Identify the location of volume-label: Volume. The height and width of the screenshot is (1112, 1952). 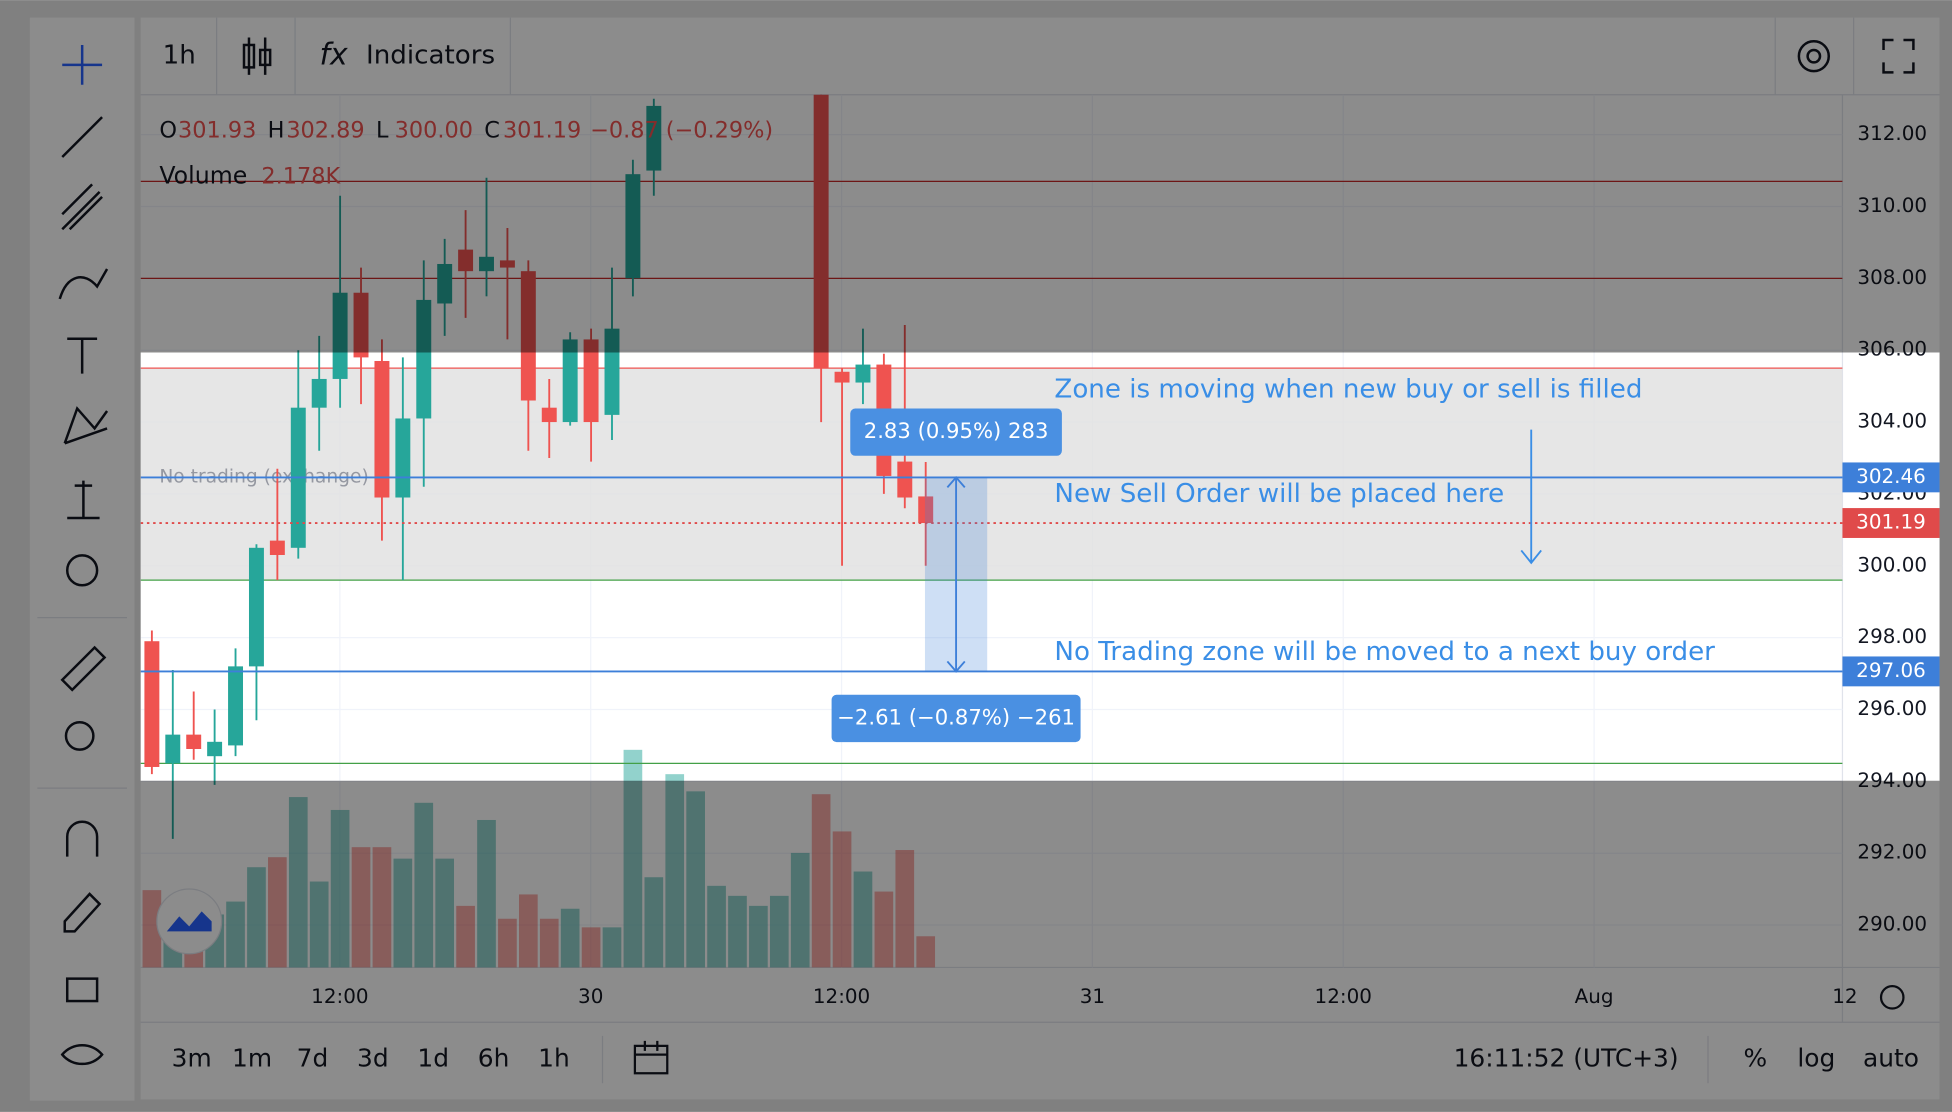
(203, 175).